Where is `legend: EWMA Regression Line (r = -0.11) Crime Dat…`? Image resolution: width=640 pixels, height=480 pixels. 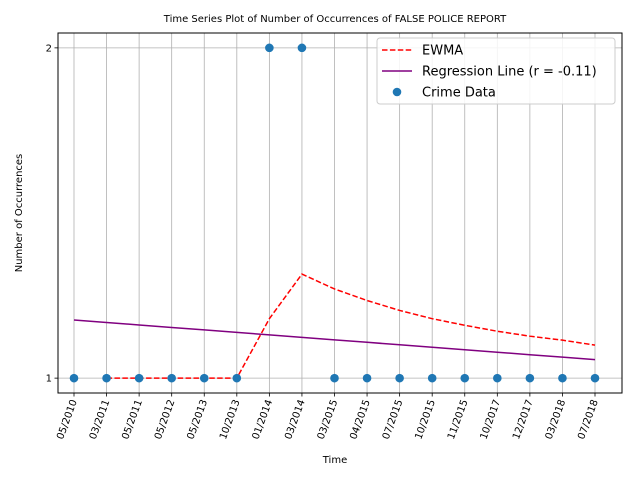 legend: EWMA Regression Line (r = -0.11) Crime Dat… is located at coordinates (496, 71).